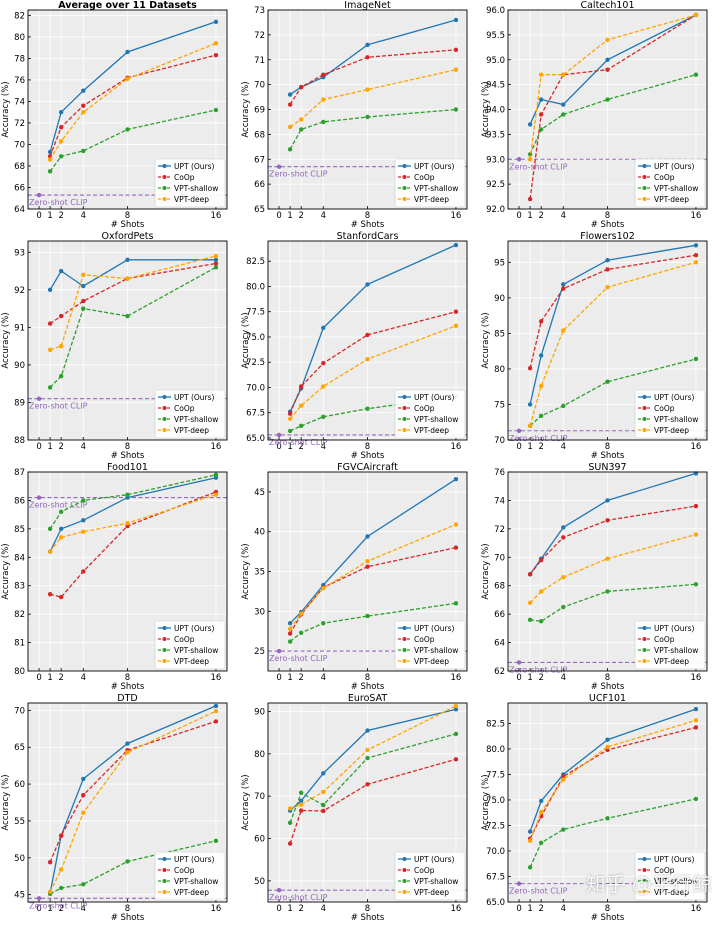 This screenshot has height=927, width=720. I want to click on y-tick-label: 81, so click(19, 644).